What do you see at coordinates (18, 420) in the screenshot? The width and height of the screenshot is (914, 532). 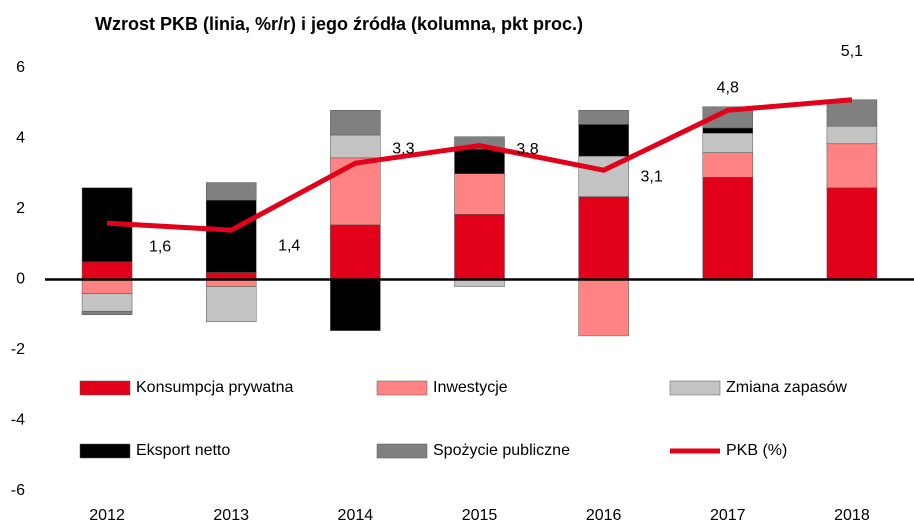 I see `y-tick-label: -4` at bounding box center [18, 420].